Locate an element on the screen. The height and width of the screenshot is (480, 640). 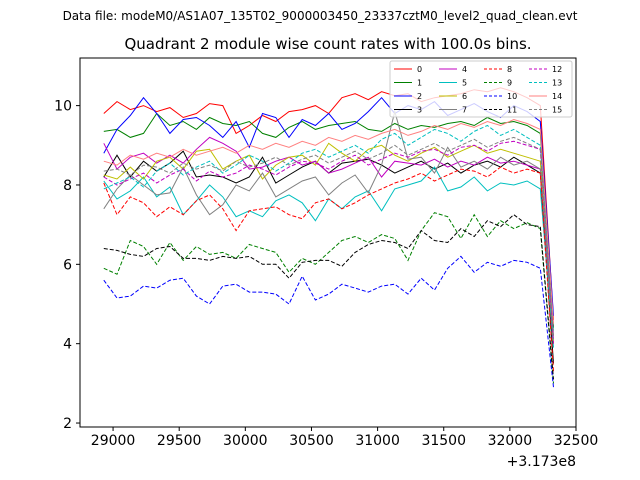
legend-label-12: 12 is located at coordinates (557, 69).